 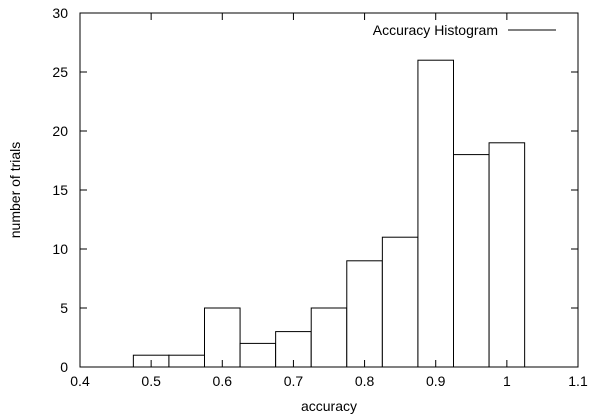 I want to click on x-tick-label: 0.9, so click(x=436, y=381).